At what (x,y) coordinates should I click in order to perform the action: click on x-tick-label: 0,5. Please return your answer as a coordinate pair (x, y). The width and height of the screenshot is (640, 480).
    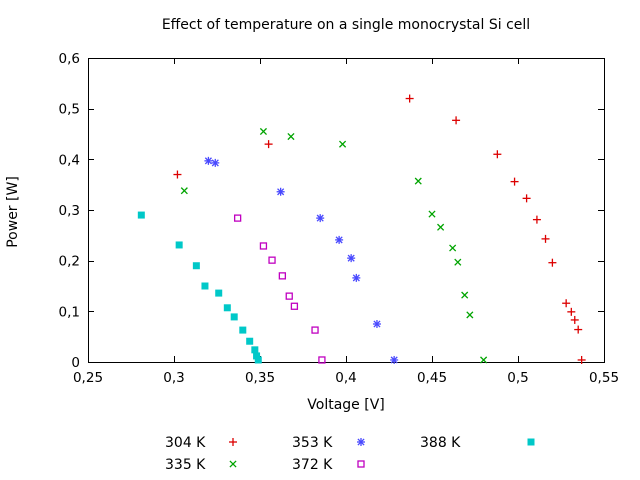
    Looking at the image, I should click on (517, 378).